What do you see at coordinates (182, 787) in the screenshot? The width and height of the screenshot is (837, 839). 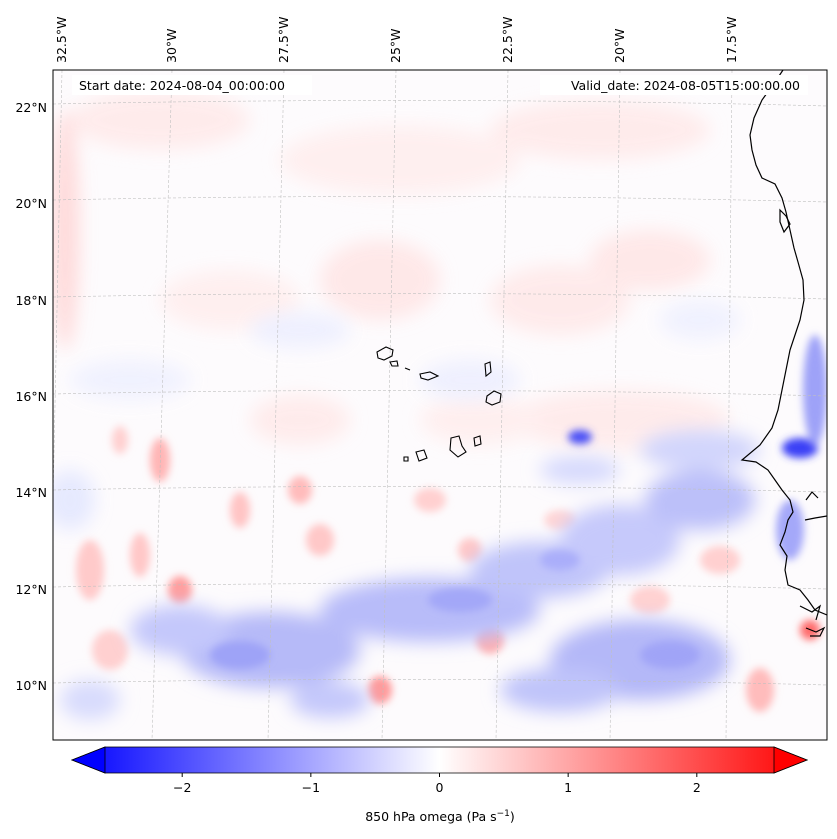 I see `colorbar-tick-label: −2` at bounding box center [182, 787].